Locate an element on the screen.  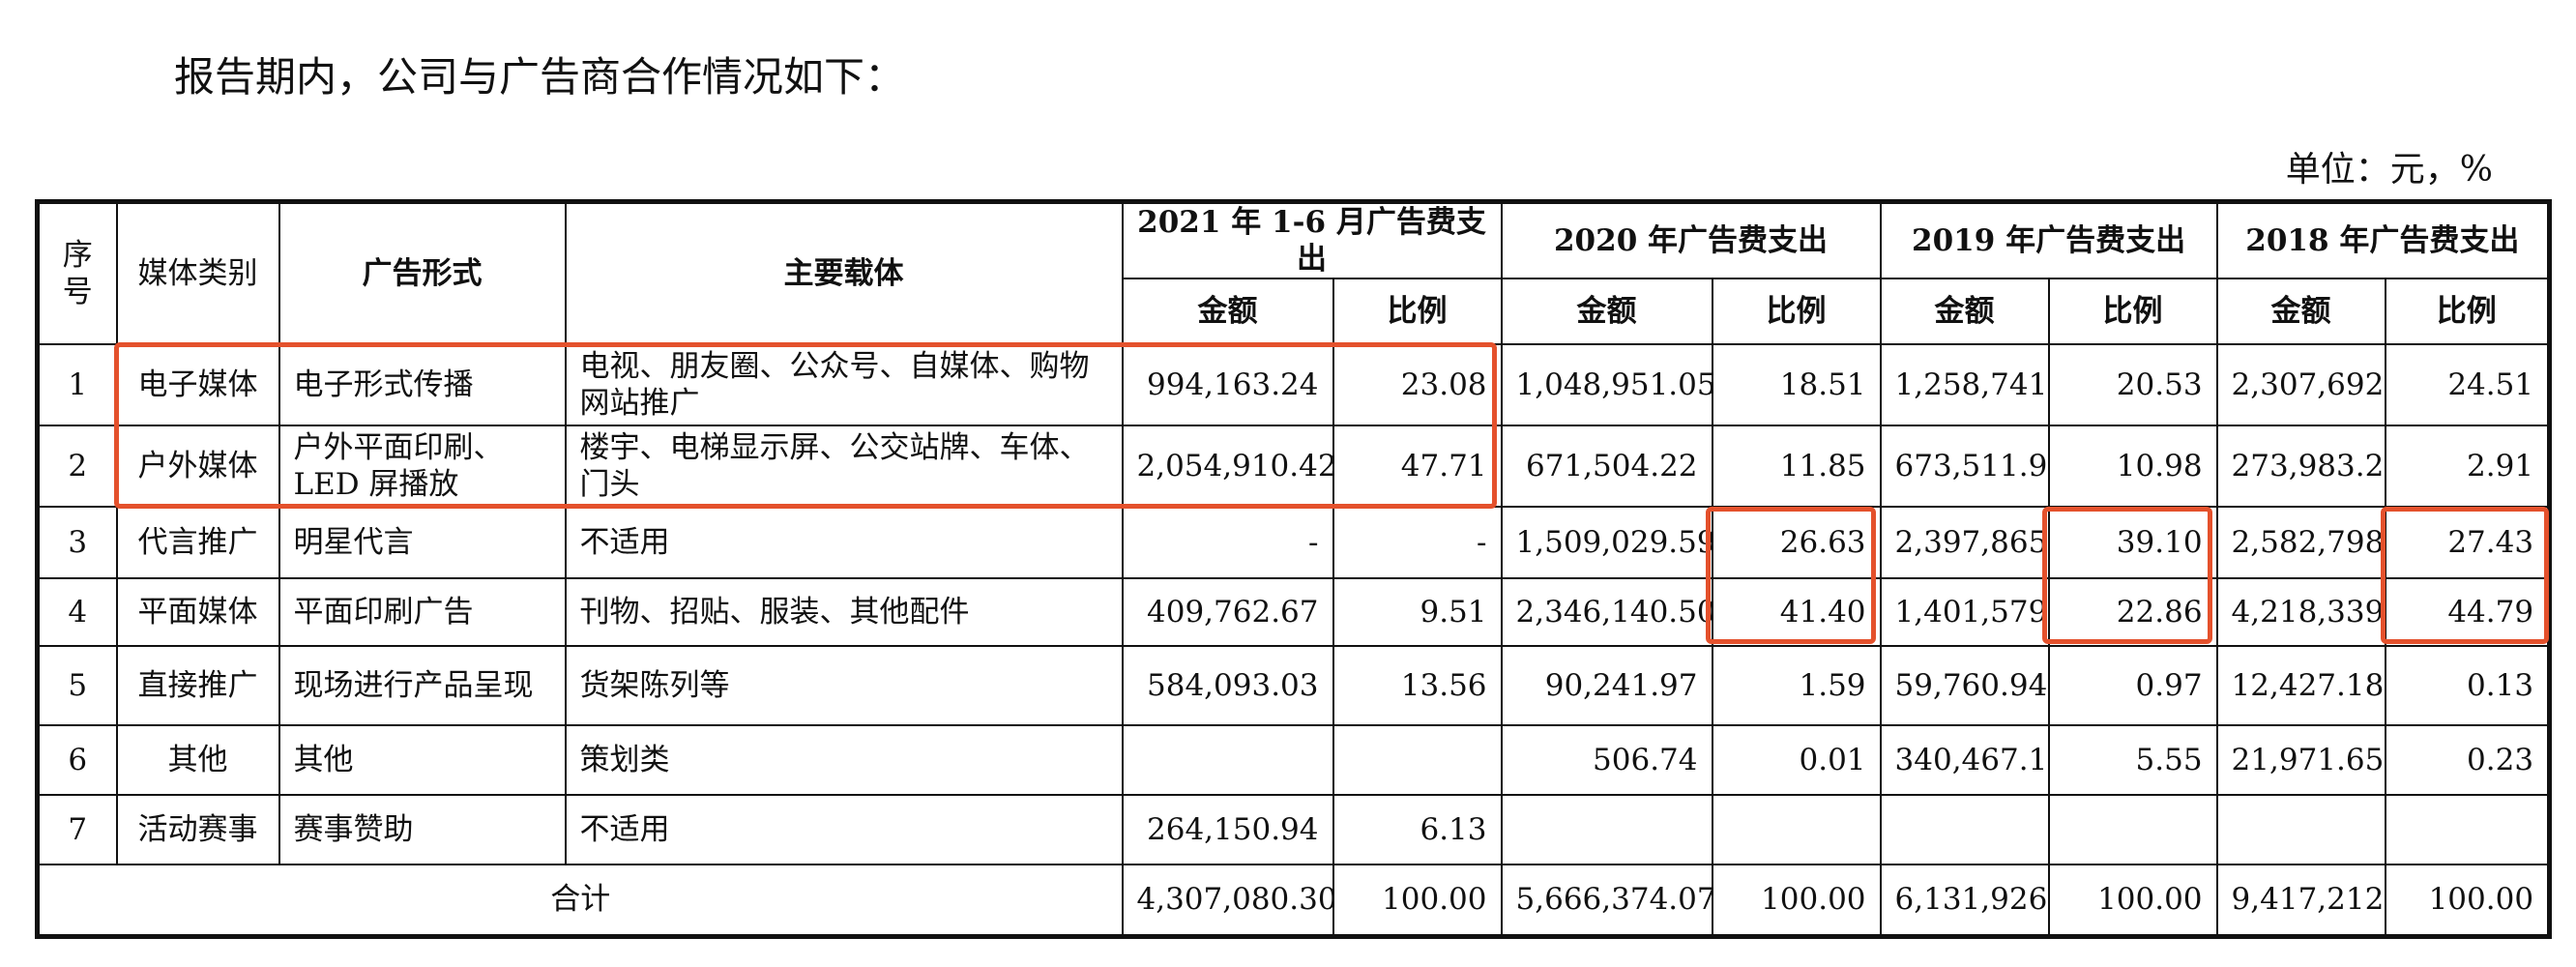
cell-ratio-2018: 0.13 is located at coordinates (2467, 685).